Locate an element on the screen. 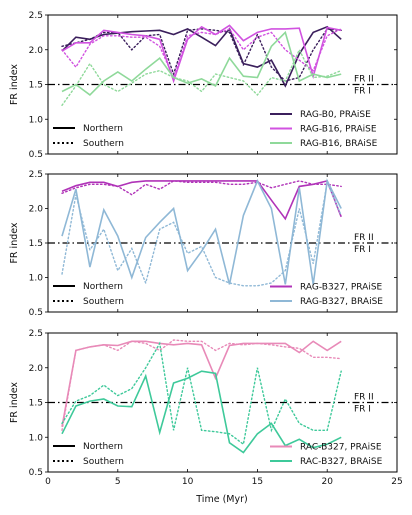 This screenshot has height=515, width=412. x-tick-label: 5 is located at coordinates (118, 482).